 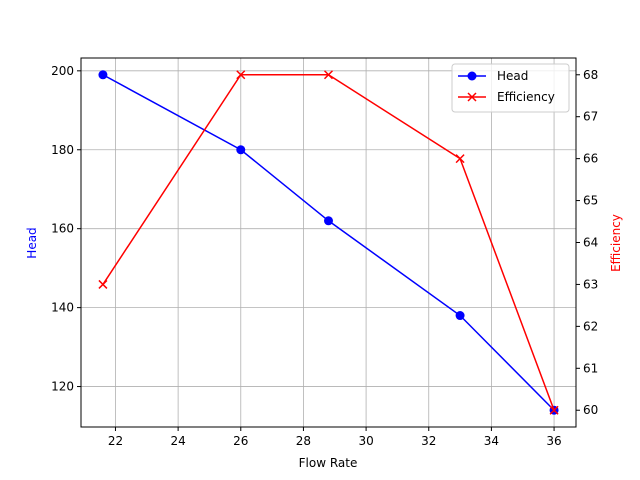 I want to click on y2-tick-label: 64, so click(x=590, y=243).